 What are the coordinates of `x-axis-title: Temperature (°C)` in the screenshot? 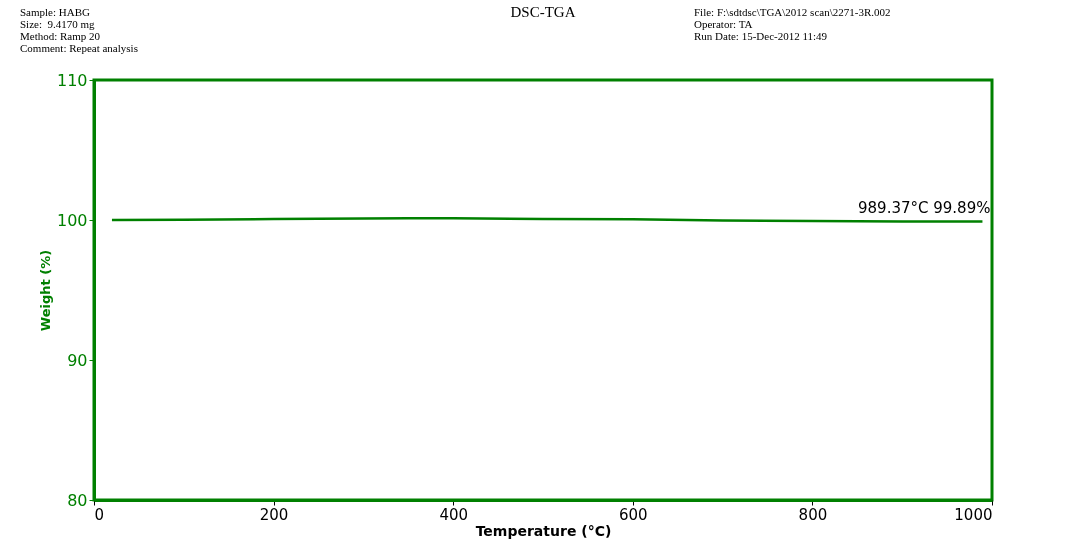 It's located at (543, 530).